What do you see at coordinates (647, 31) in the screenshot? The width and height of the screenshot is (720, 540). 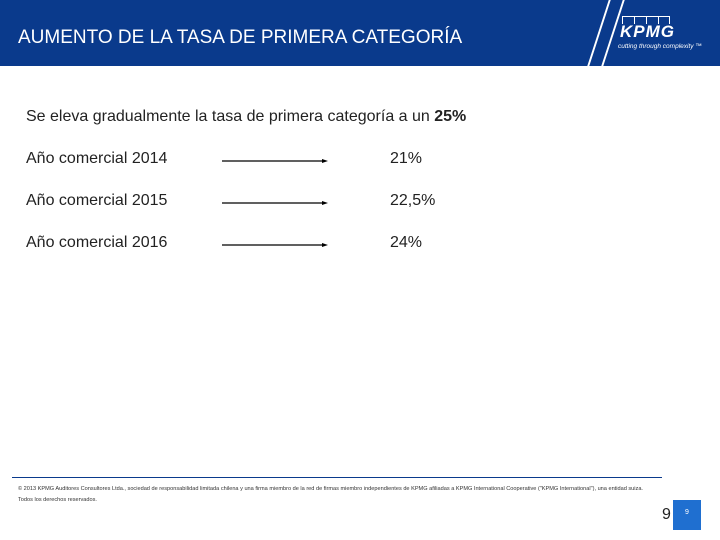 I see `logo: KPMG` at bounding box center [647, 31].